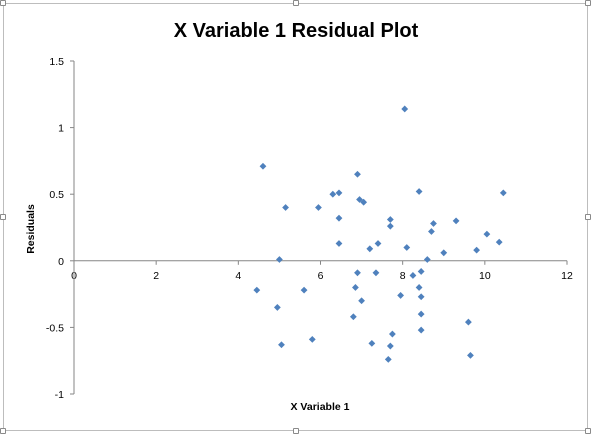 The width and height of the screenshot is (592, 436). Describe the element at coordinates (588, 3) in the screenshot. I see `resize-handle-top-right` at that location.